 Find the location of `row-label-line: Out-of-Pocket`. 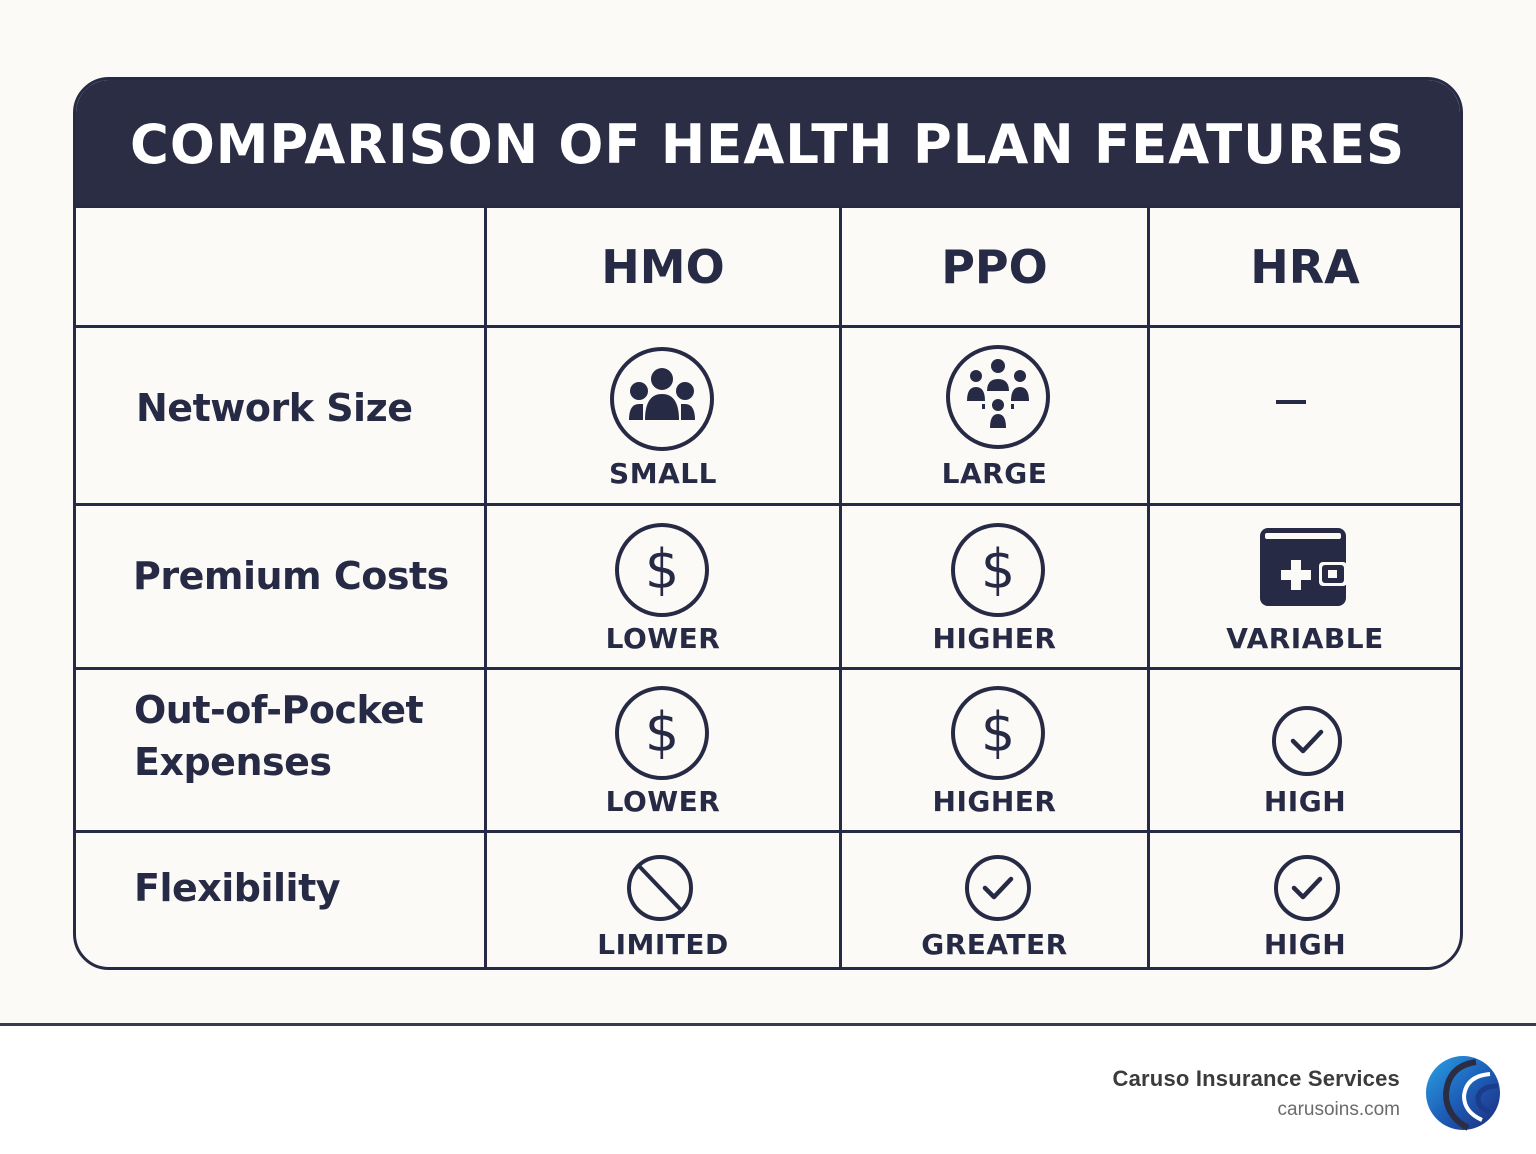

row-label-line: Out-of-Pocket is located at coordinates (279, 710).